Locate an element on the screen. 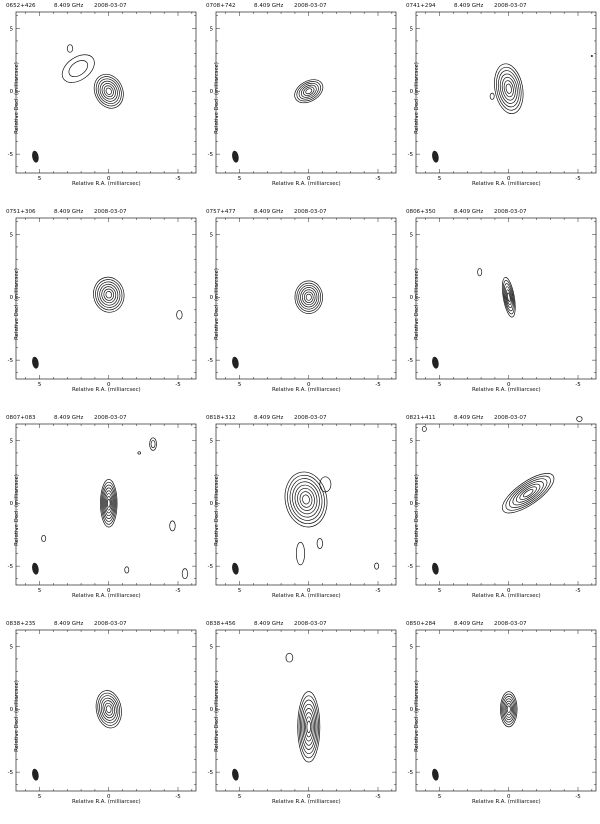 The height and width of the screenshot is (824, 600). panel-source: 0751+306 is located at coordinates (21, 212).